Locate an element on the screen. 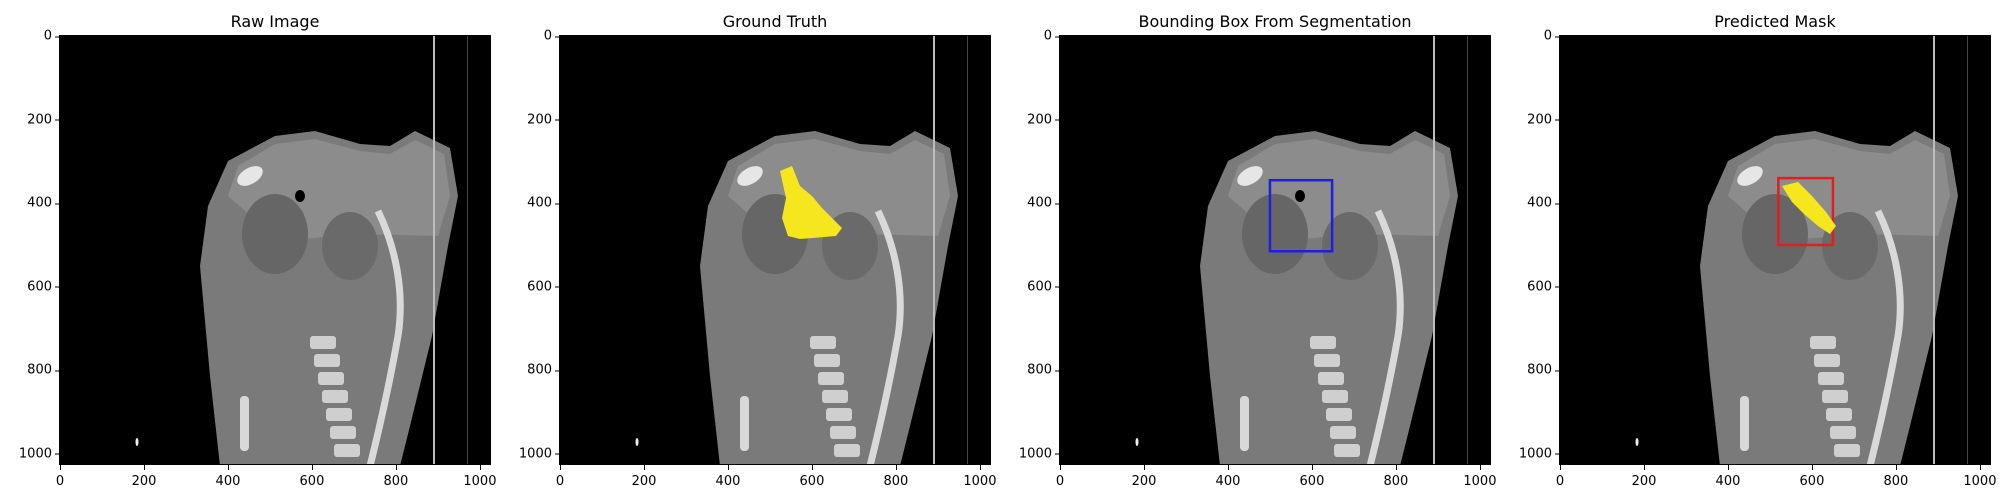 The height and width of the screenshot is (500, 2000). panel-title: Predicted Mask is located at coordinates (1775, 21).